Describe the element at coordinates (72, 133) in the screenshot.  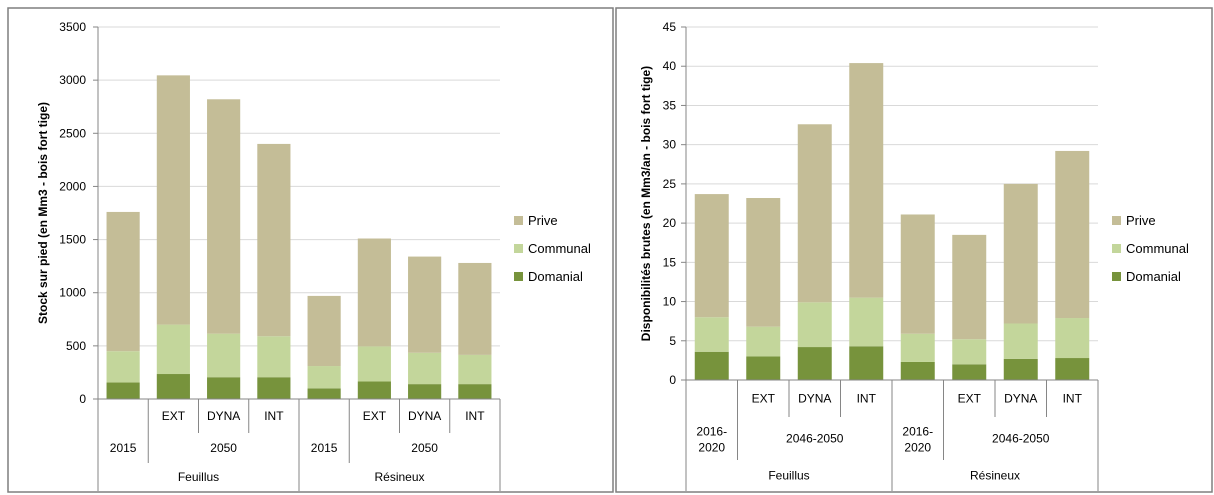
I see `y-tick-label: 2500` at that location.